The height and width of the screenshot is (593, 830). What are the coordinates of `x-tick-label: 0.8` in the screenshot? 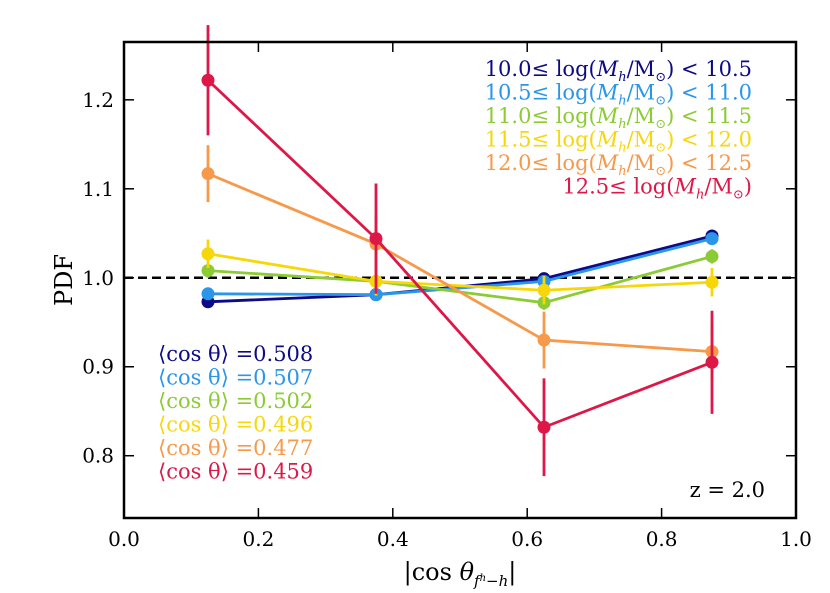 It's located at (662, 539).